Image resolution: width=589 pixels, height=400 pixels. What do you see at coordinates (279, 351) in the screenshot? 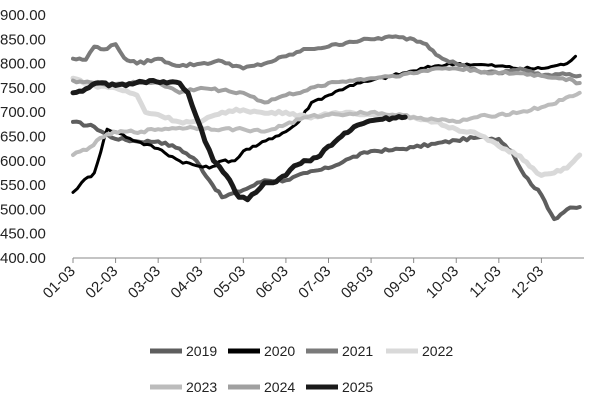
I see `legend-label: 2020` at bounding box center [279, 351].